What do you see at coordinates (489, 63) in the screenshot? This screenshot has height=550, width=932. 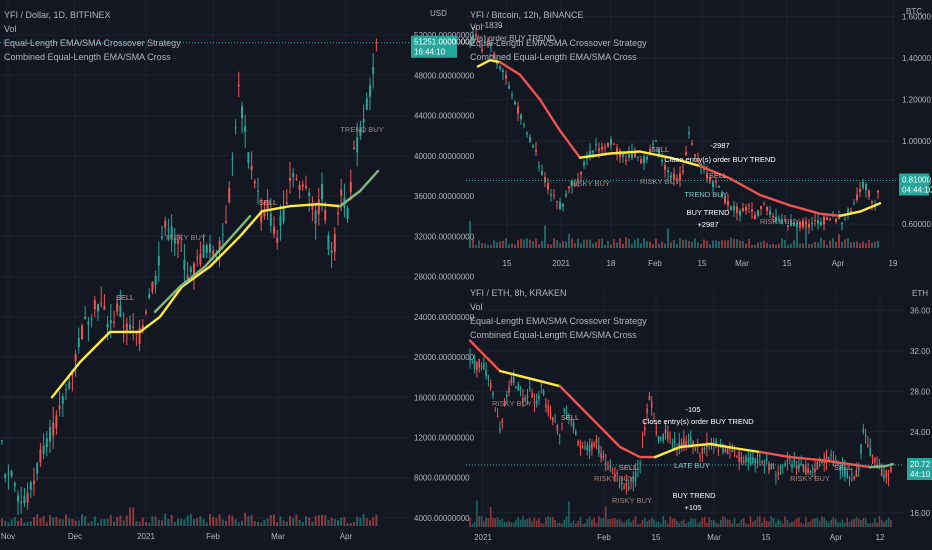 I see `ema-line` at bounding box center [489, 63].